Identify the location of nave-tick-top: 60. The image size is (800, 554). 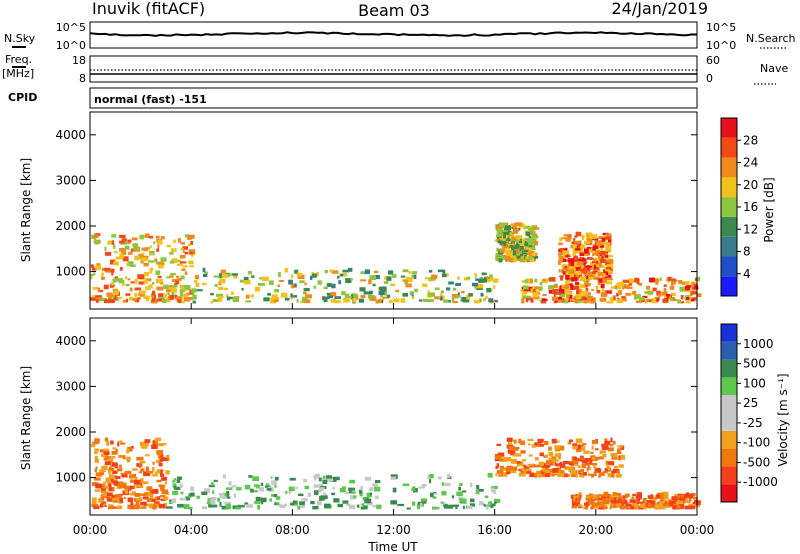
(713, 60).